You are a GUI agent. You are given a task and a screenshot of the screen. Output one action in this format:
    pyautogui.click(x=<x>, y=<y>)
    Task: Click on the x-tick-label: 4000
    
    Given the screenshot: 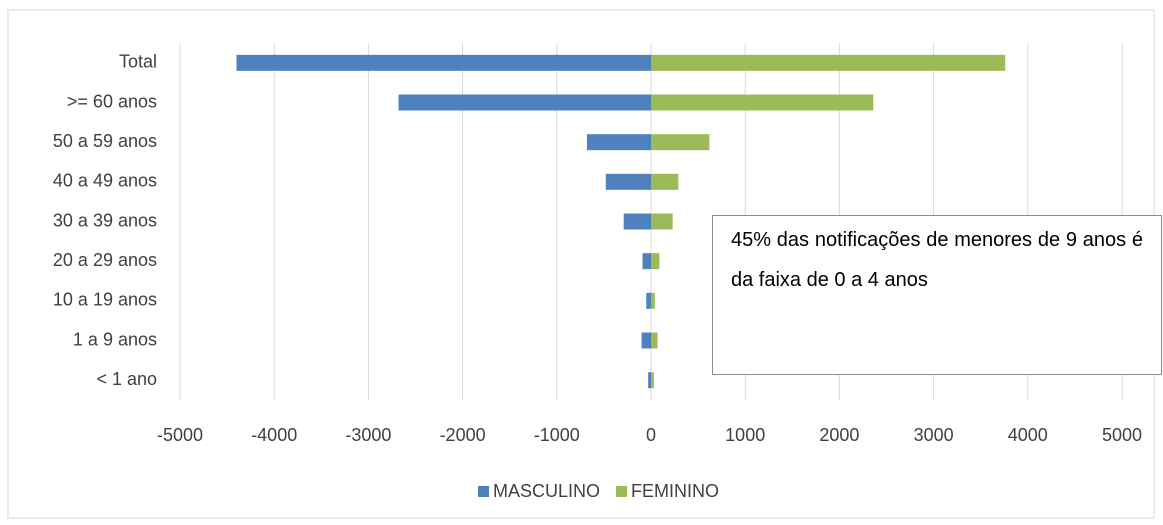 What is the action you would take?
    pyautogui.click(x=1028, y=435)
    